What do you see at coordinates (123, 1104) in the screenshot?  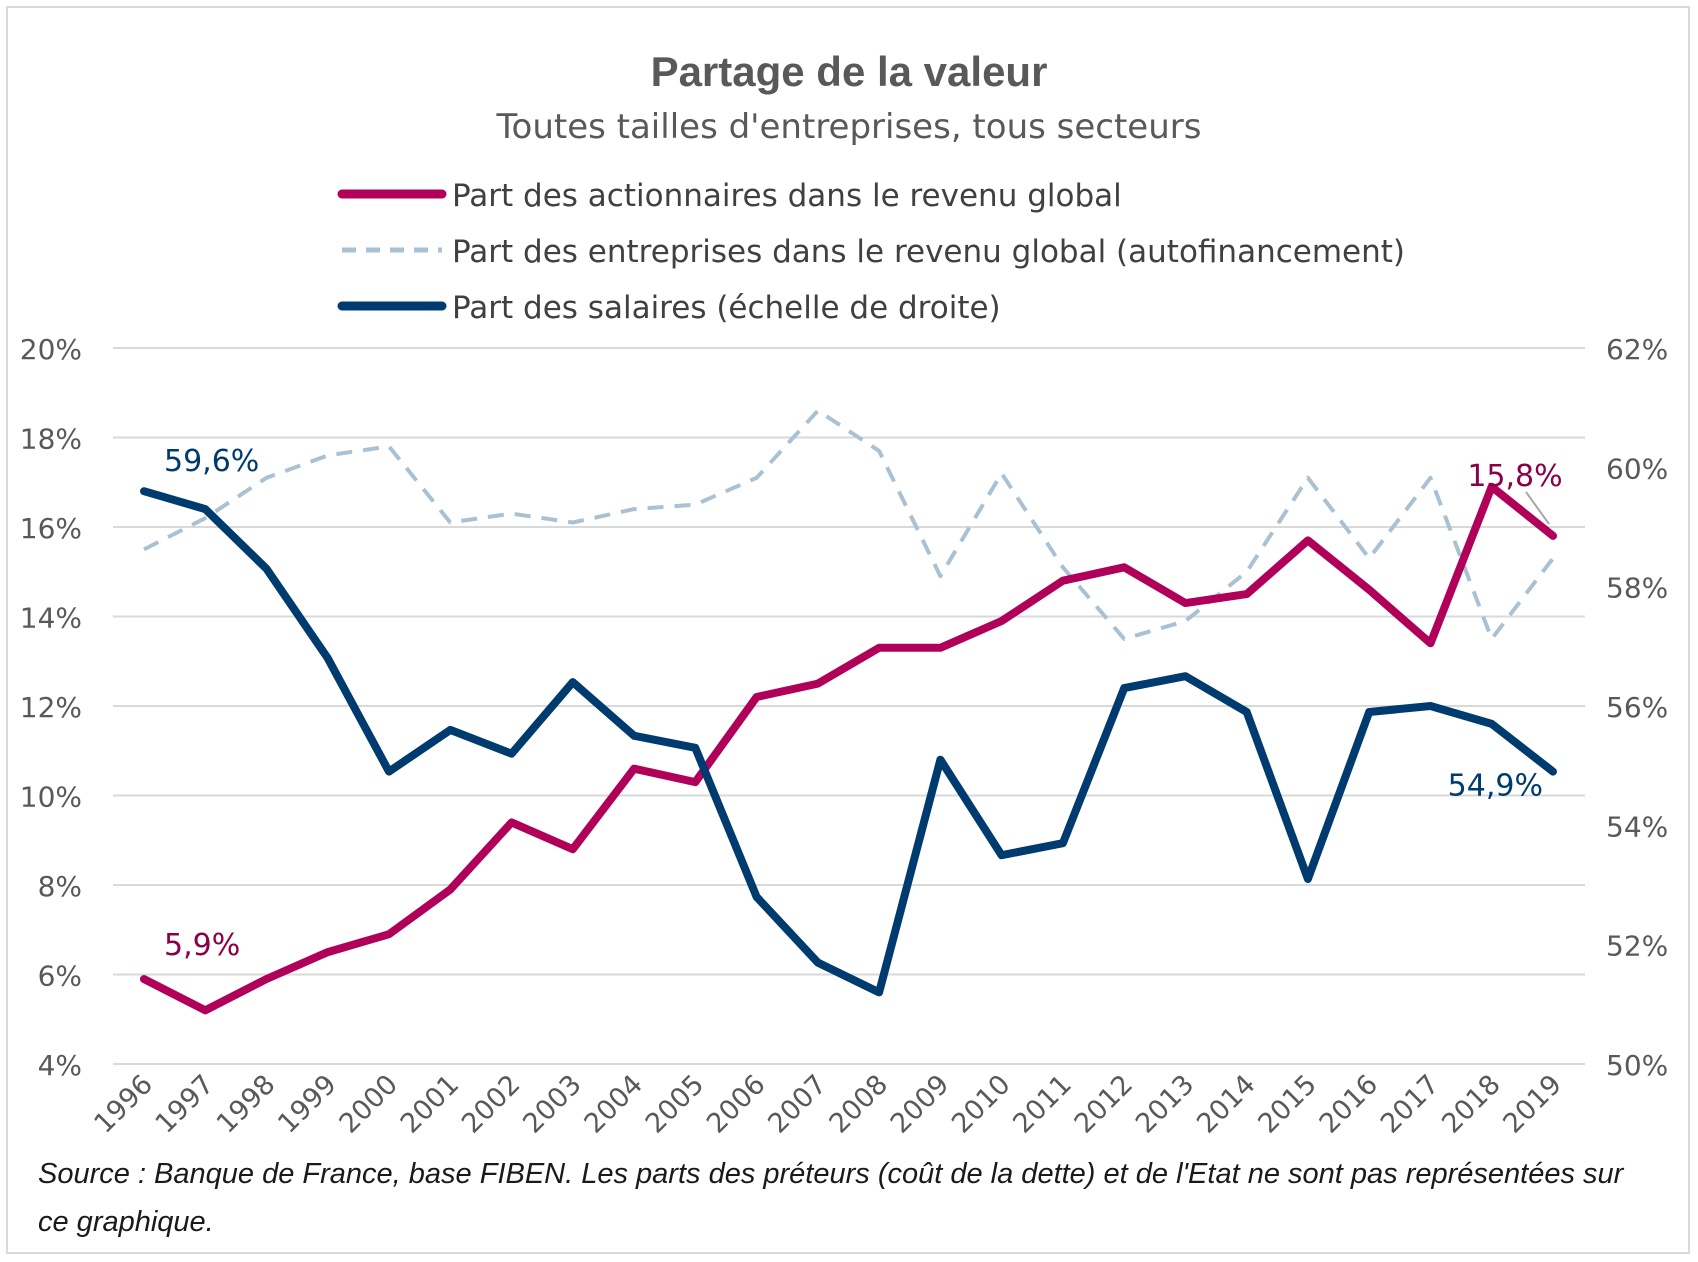 I see `x-tick-label: 1996` at bounding box center [123, 1104].